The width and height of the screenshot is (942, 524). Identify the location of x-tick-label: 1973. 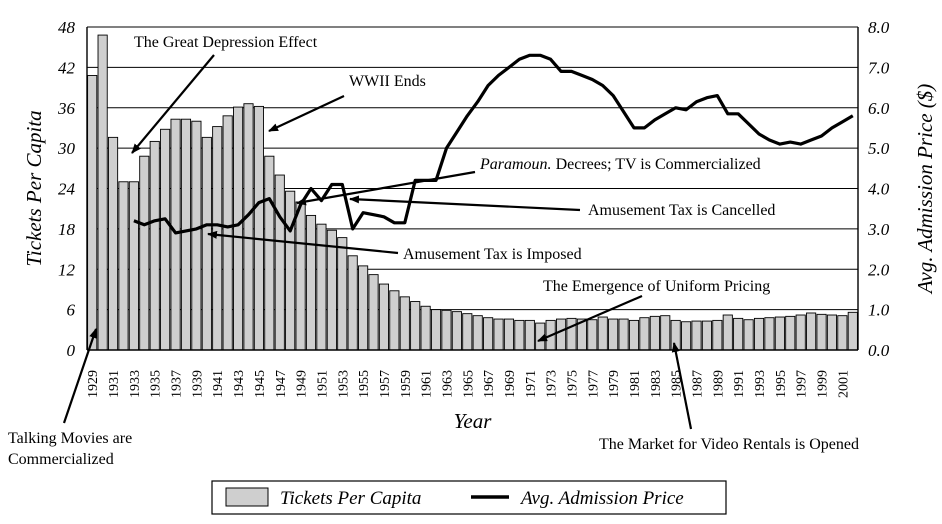
(552, 384).